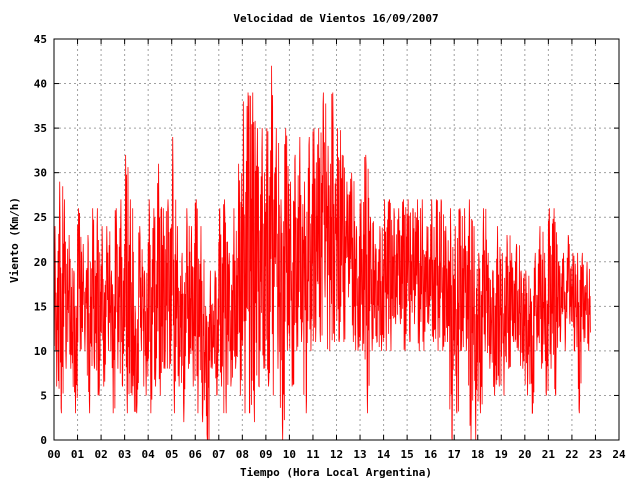  Describe the element at coordinates (100, 454) in the screenshot. I see `x-tick-label: 02` at that location.